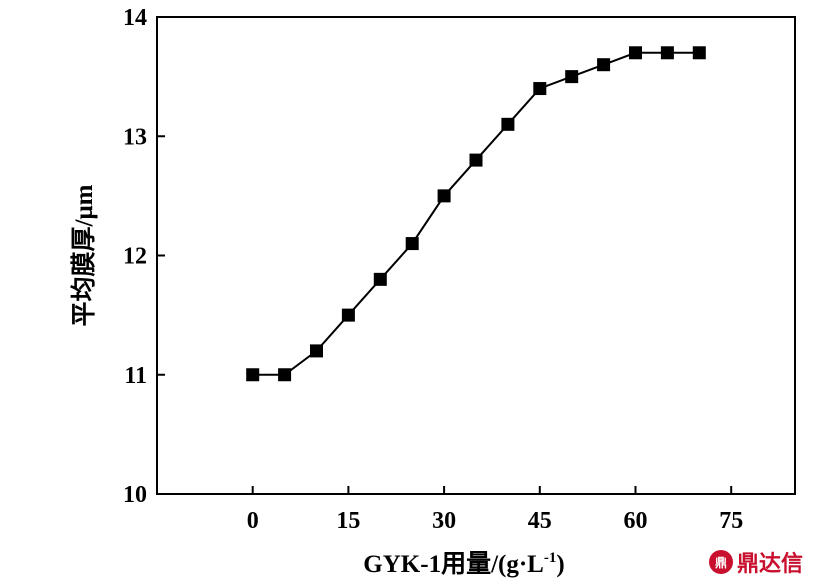 This screenshot has height=586, width=813. Describe the element at coordinates (720, 562) in the screenshot. I see `watermark-logo-icon: 鼎` at that location.